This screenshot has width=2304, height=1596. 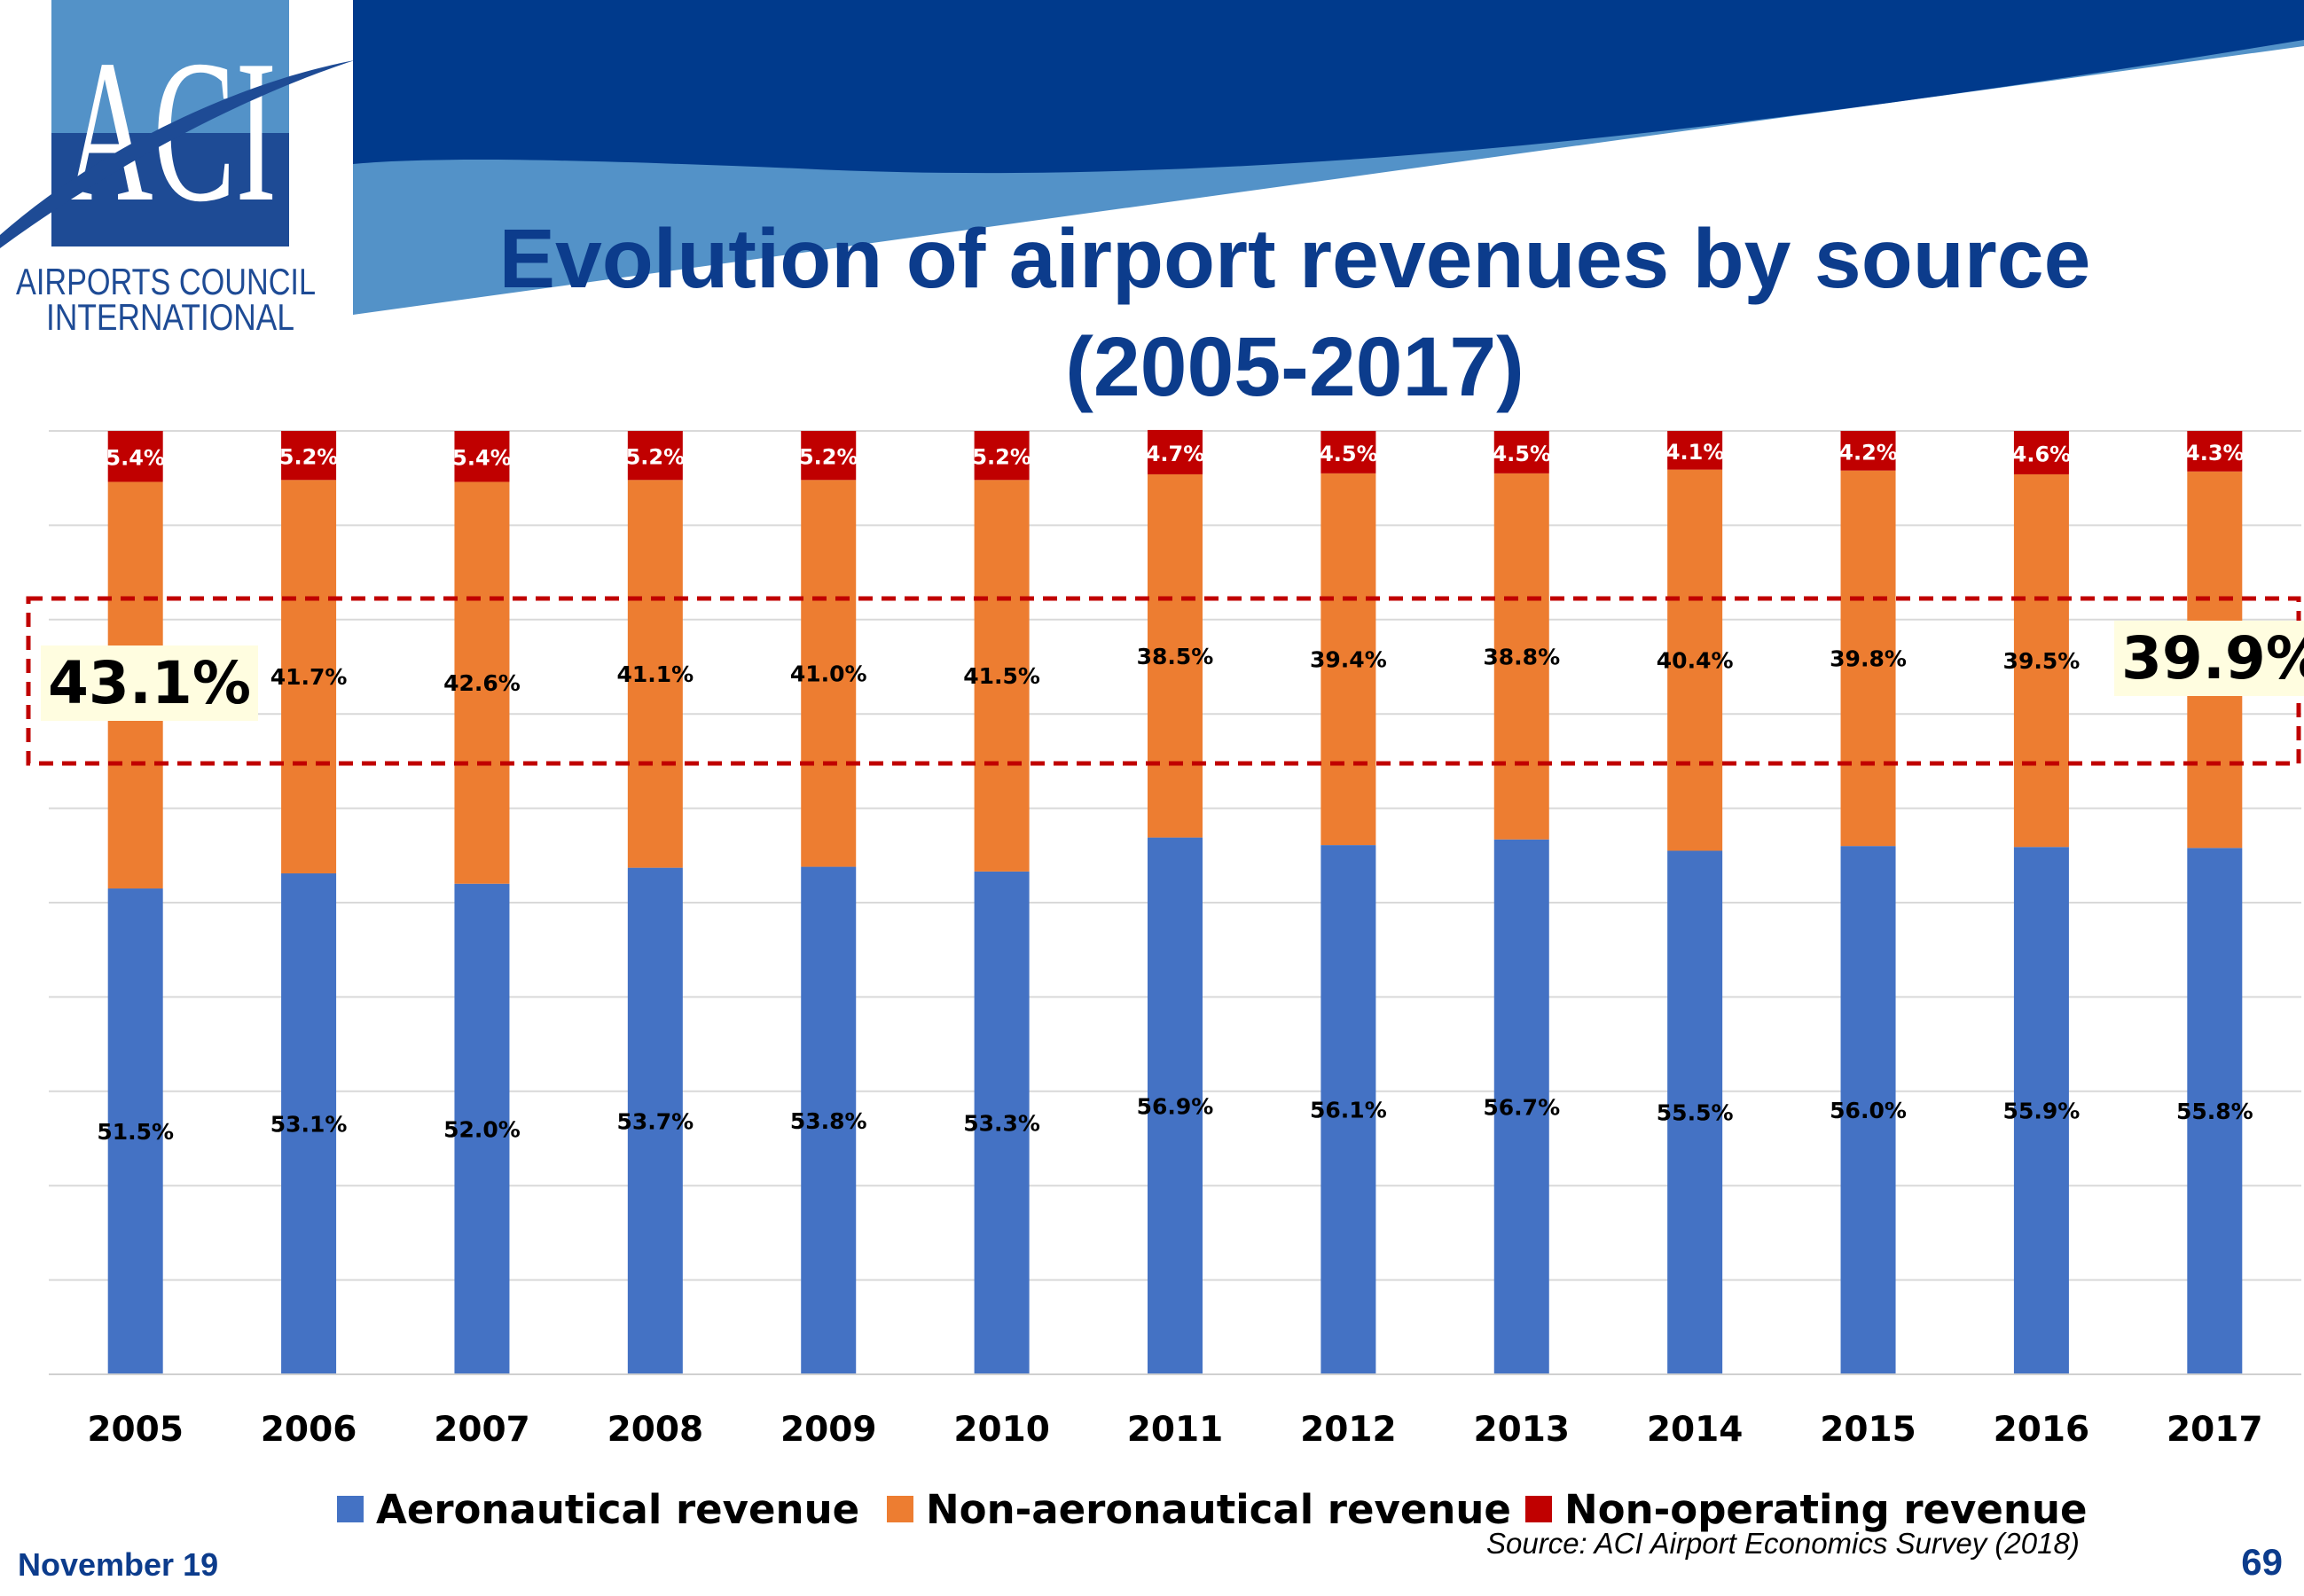 I want to click on data-label: 53.3%, so click(x=1002, y=1123).